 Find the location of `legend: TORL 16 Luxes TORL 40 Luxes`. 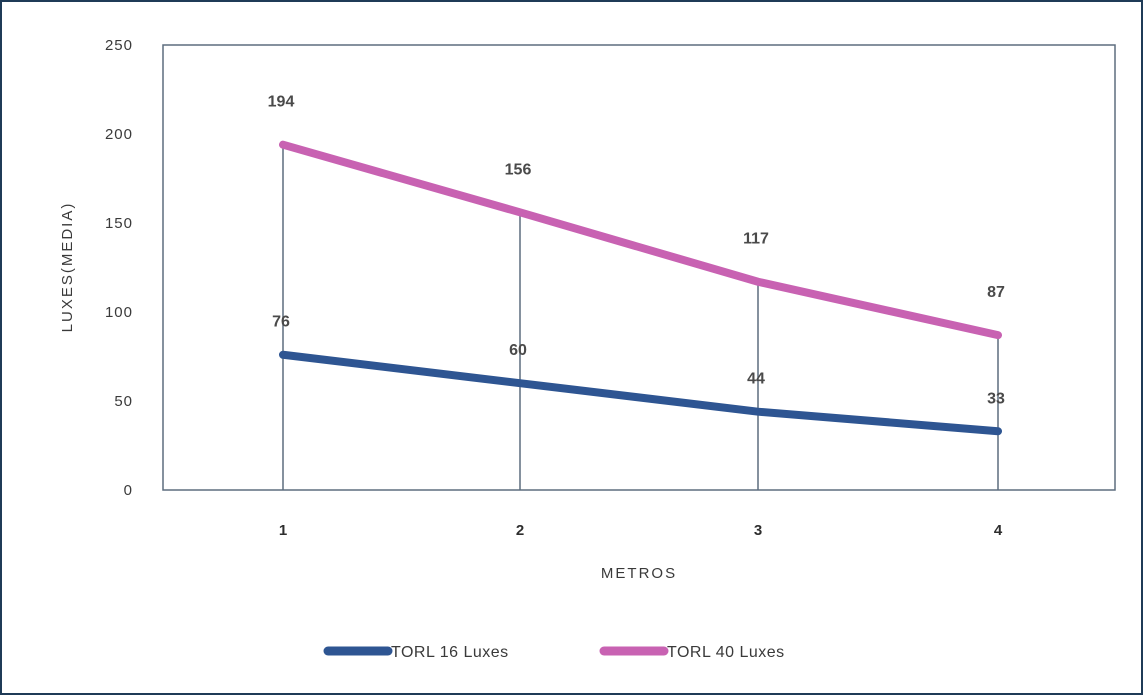

legend: TORL 16 Luxes TORL 40 Luxes is located at coordinates (554, 652).